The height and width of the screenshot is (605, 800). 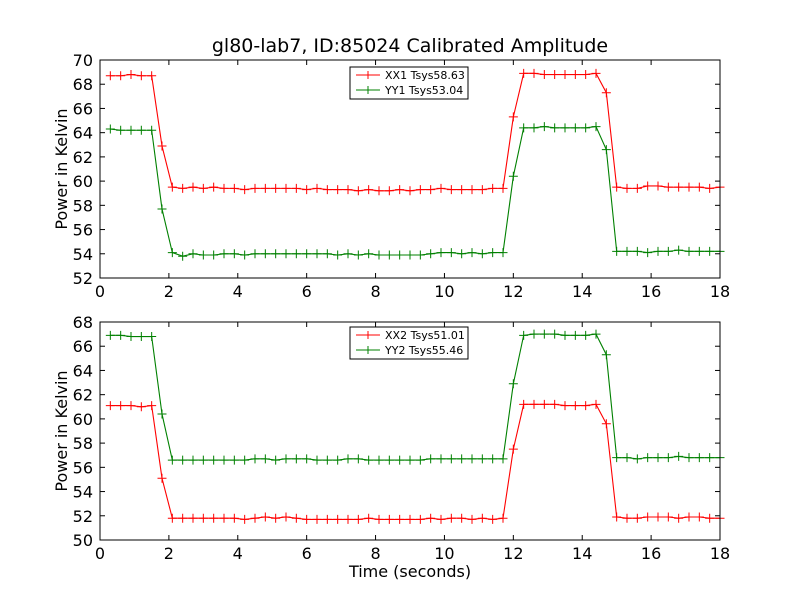 What do you see at coordinates (368, 335) in the screenshot?
I see `legend-marker` at bounding box center [368, 335].